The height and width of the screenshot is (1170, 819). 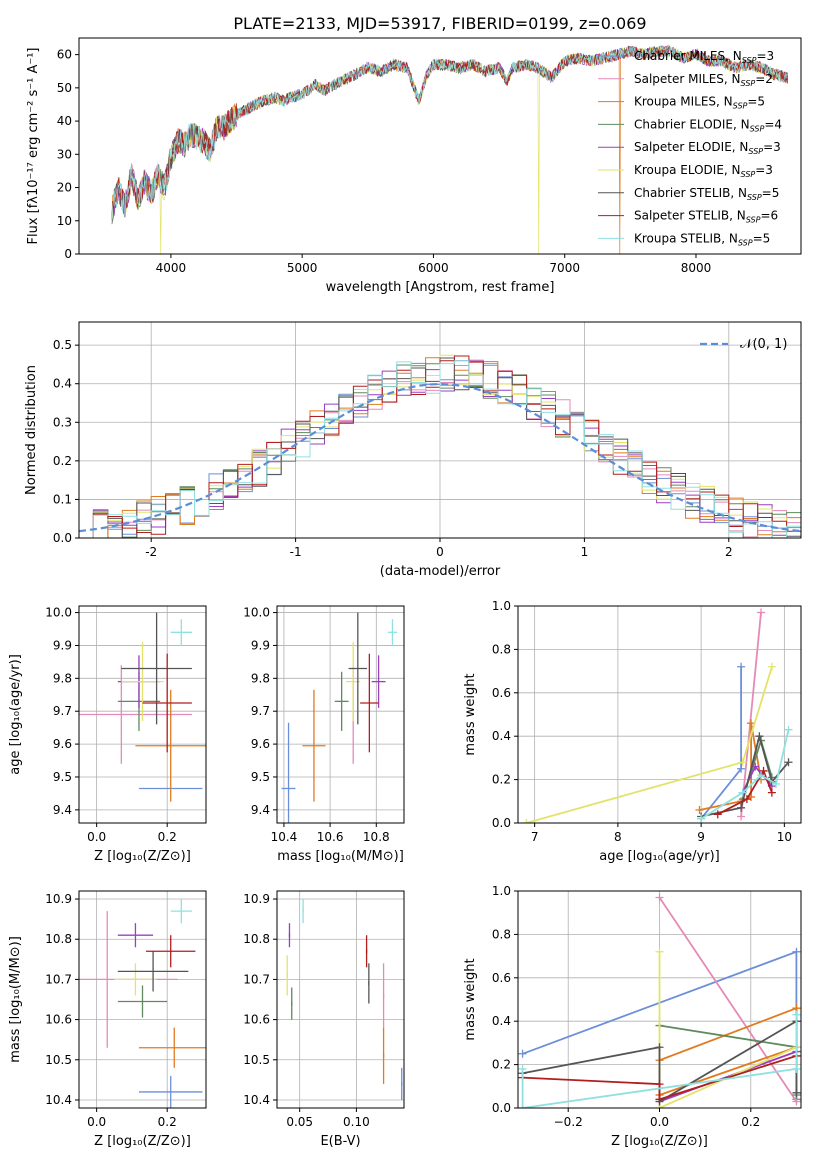 What do you see at coordinates (64, 154) in the screenshot?
I see `y-tick-label: 30` at bounding box center [64, 154].